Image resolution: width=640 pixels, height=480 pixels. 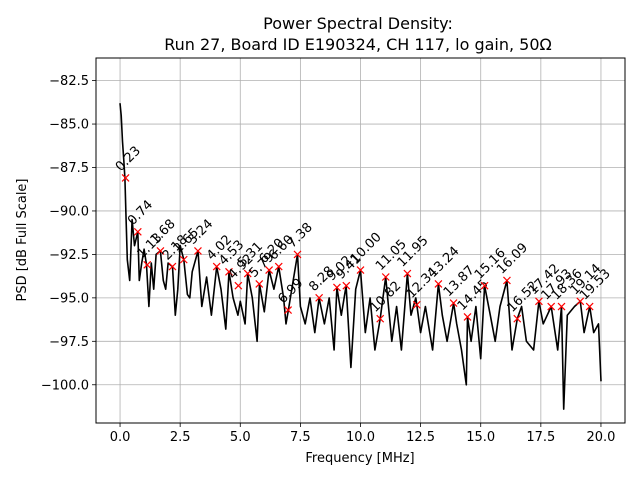 What do you see at coordinates (69, 255) in the screenshot?
I see `y-tick-label: −92.5` at bounding box center [69, 255].